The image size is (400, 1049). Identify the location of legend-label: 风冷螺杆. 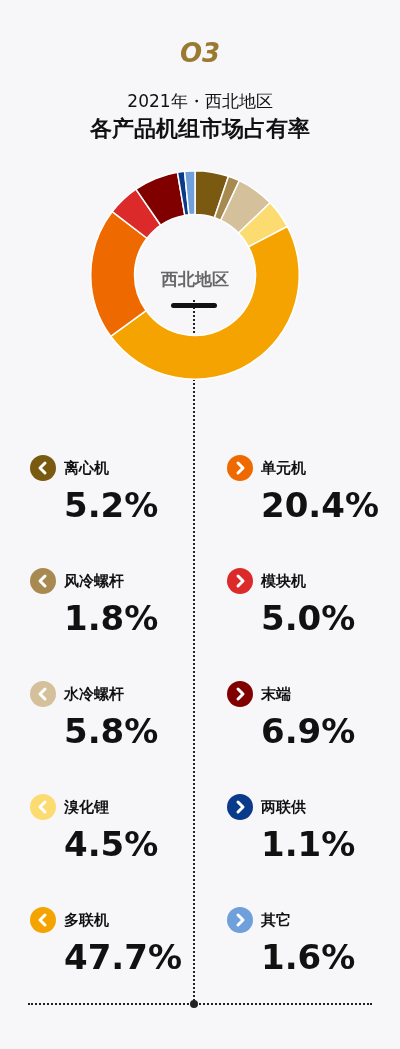
(94, 581).